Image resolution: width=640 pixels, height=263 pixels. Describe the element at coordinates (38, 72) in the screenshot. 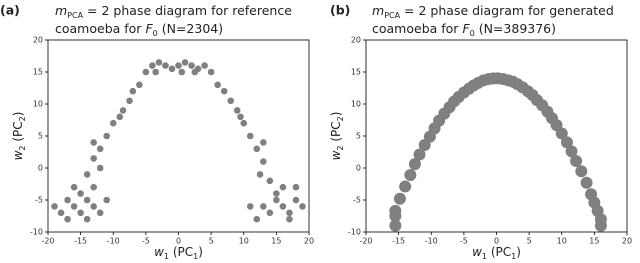

I see `y-tick-label: 15` at that location.